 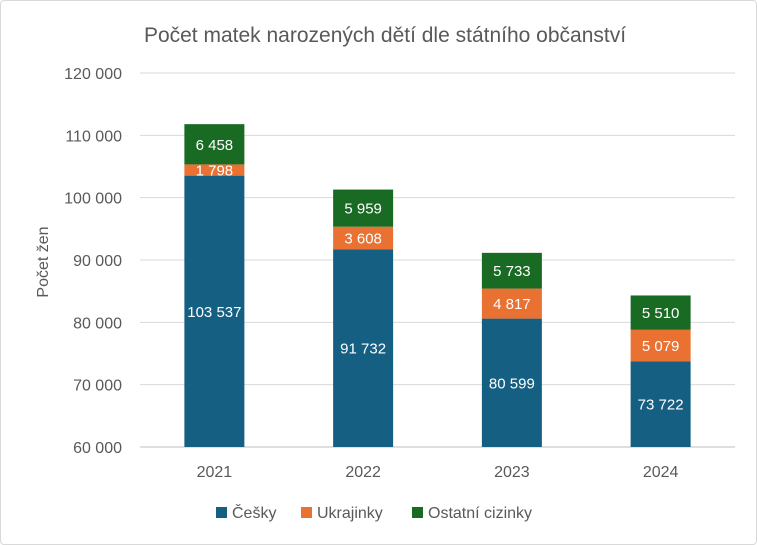 I want to click on data-label: 4 817, so click(x=512, y=304).